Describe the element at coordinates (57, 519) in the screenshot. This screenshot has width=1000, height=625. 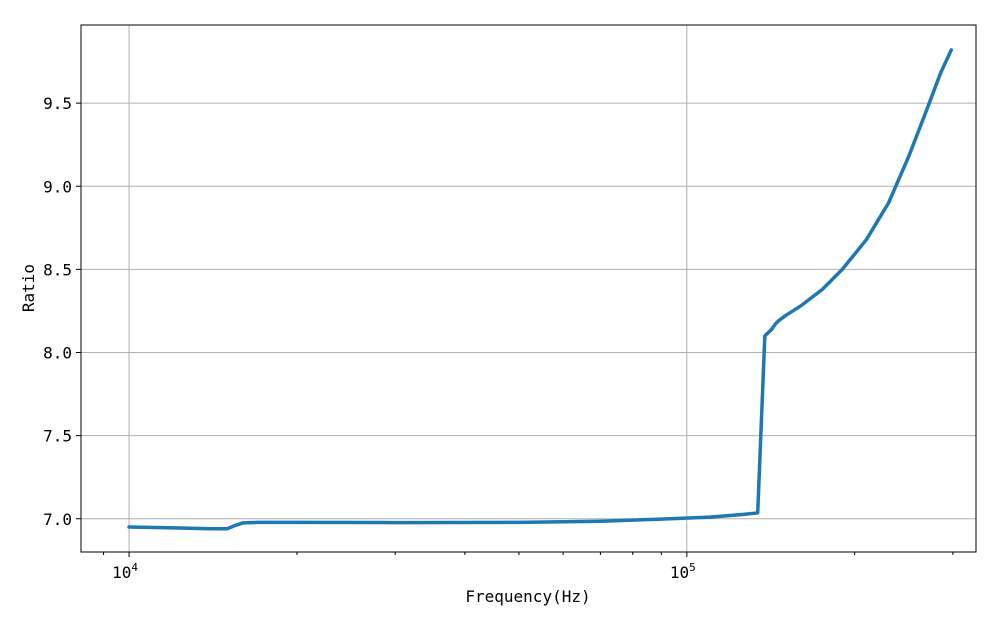
I see `y-tick-label: 7.0` at that location.